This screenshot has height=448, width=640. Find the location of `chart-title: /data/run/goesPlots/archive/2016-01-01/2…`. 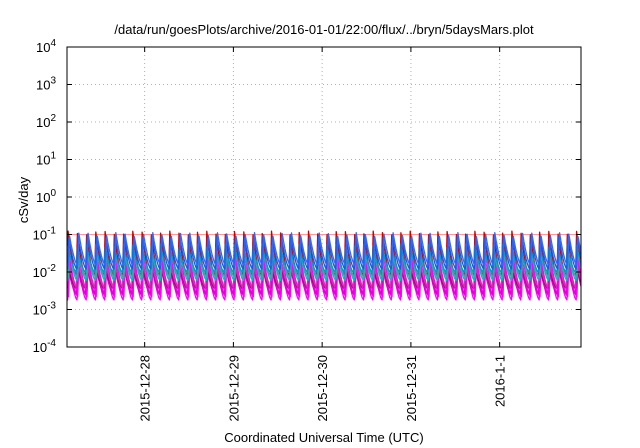

chart-title: /data/run/goesPlots/archive/2016-01-01/2… is located at coordinates (324, 29).